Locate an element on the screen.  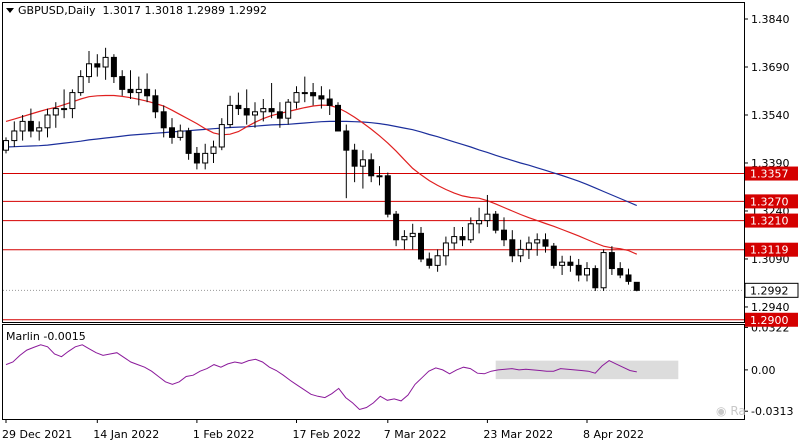
symbol-dropdown-icon is located at coordinates (10, 10).